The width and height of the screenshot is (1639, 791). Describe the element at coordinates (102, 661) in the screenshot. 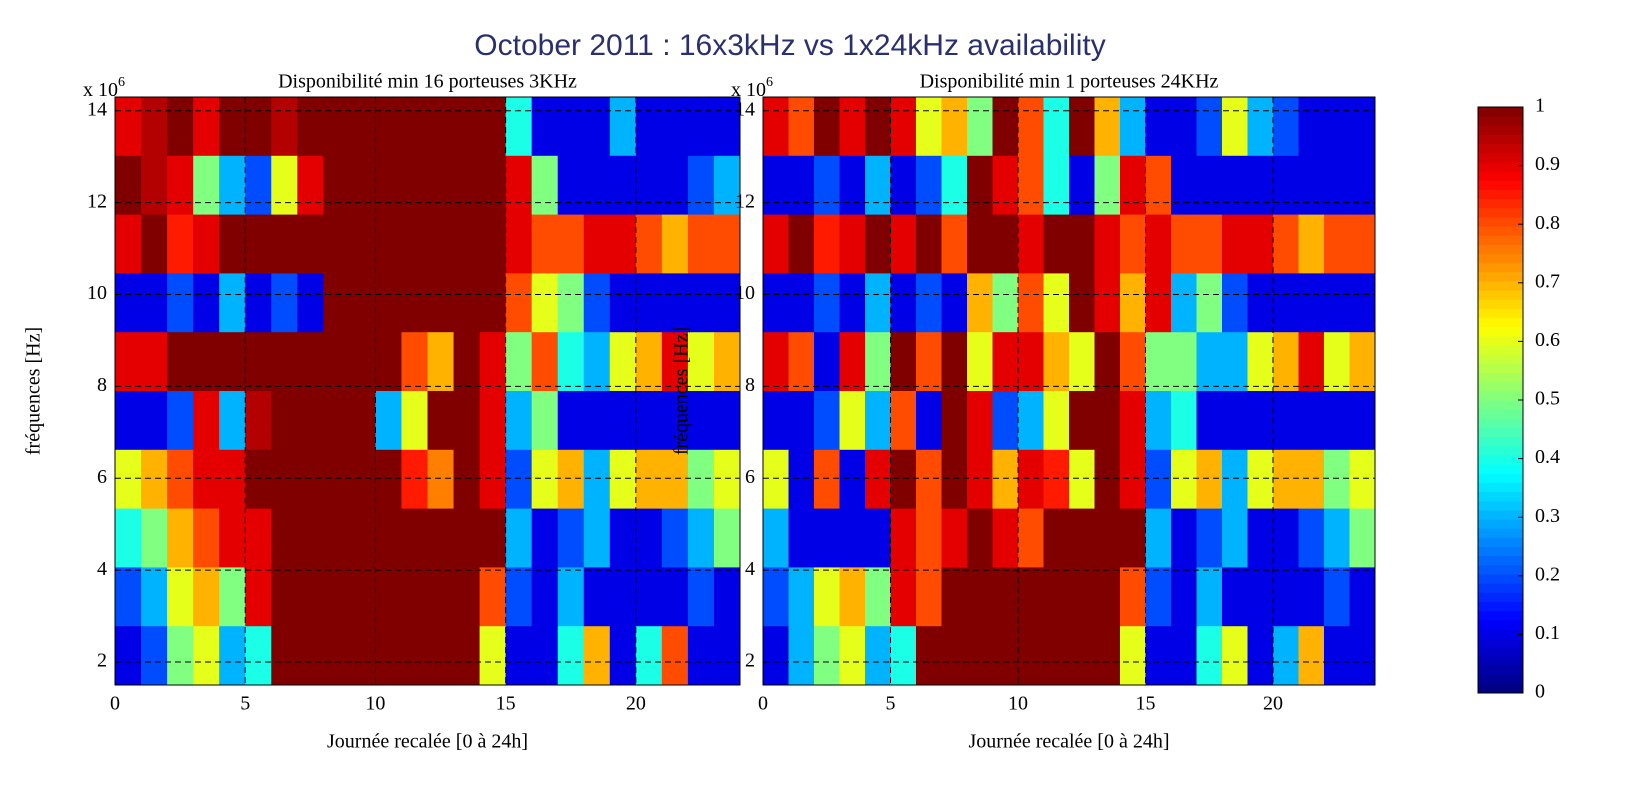

I see `y-tick-label: 2` at that location.